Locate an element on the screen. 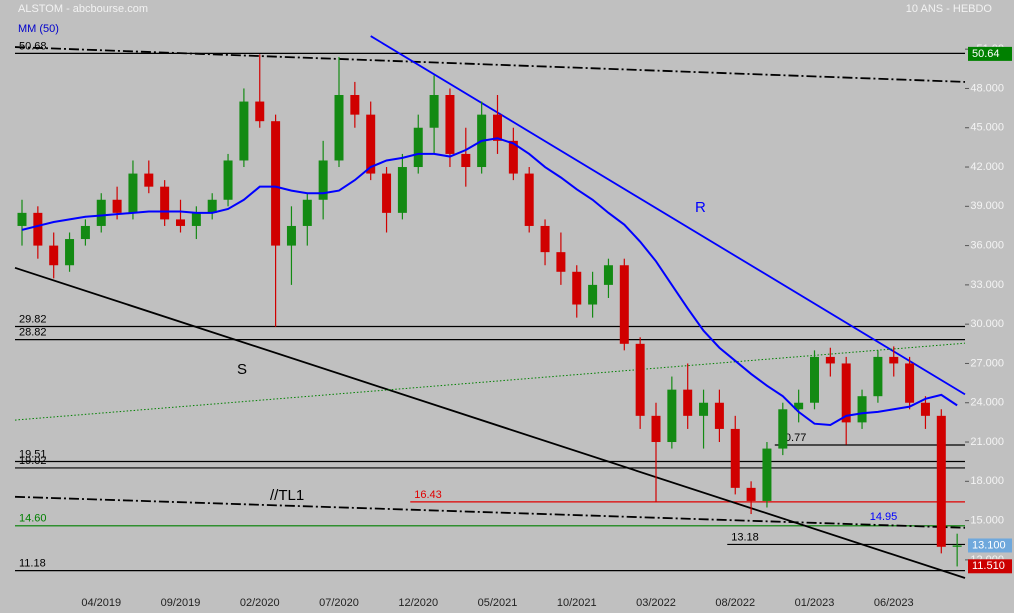 This screenshot has width=1014, height=613. x-tick-label: 06/2023 is located at coordinates (894, 603).